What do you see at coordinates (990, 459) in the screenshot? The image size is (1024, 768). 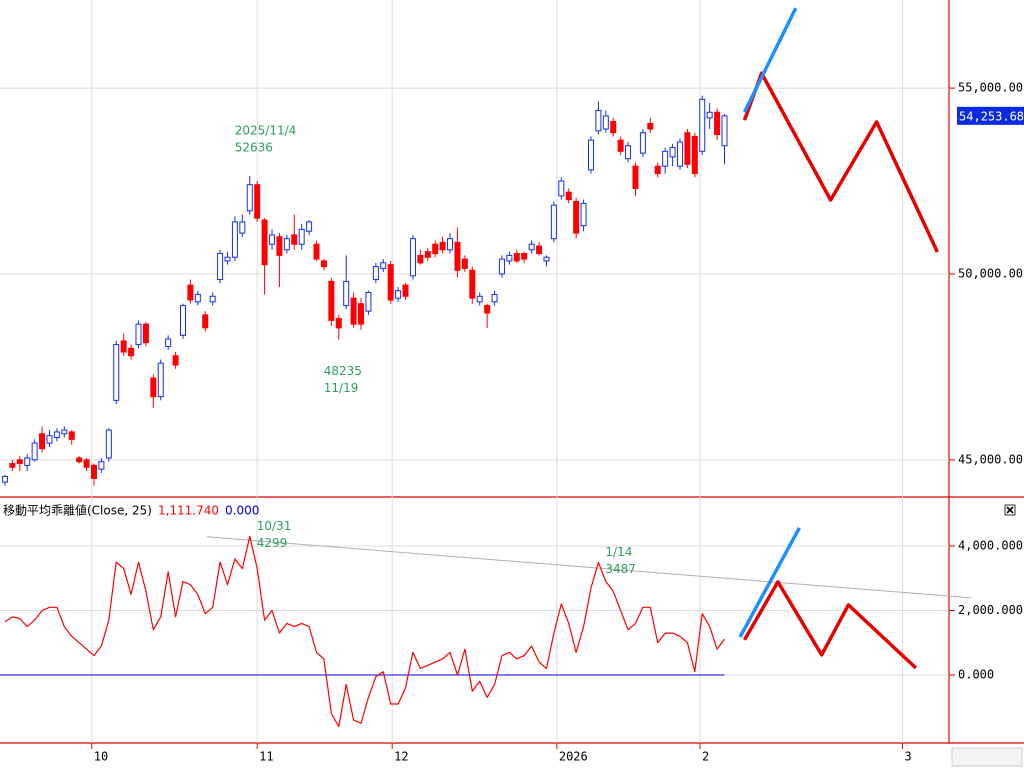 I see `y-tick-label: 45,000.00` at bounding box center [990, 459].